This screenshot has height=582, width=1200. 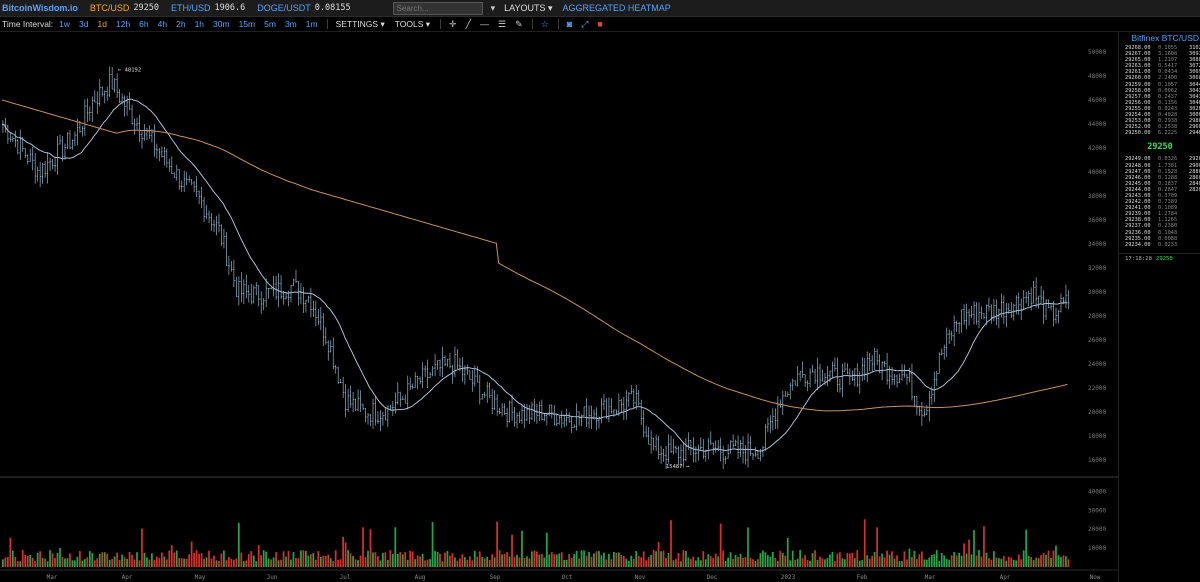 What do you see at coordinates (1168, 220) in the screenshot?
I see `bid-amount: 1.1265` at bounding box center [1168, 220].